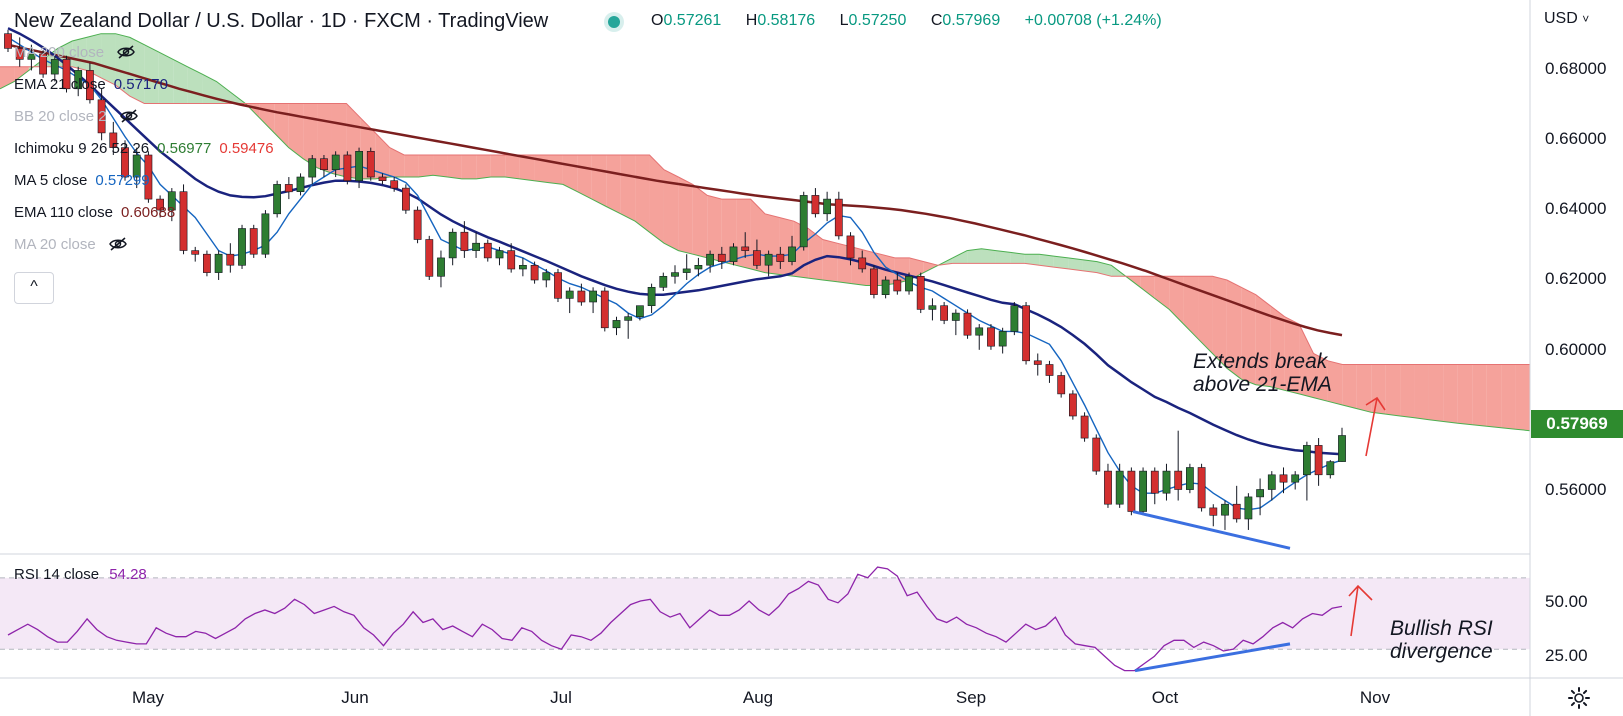 The image size is (1623, 716). What do you see at coordinates (51, 180) in the screenshot?
I see `legend-ma5-name: MA 5 close` at bounding box center [51, 180].